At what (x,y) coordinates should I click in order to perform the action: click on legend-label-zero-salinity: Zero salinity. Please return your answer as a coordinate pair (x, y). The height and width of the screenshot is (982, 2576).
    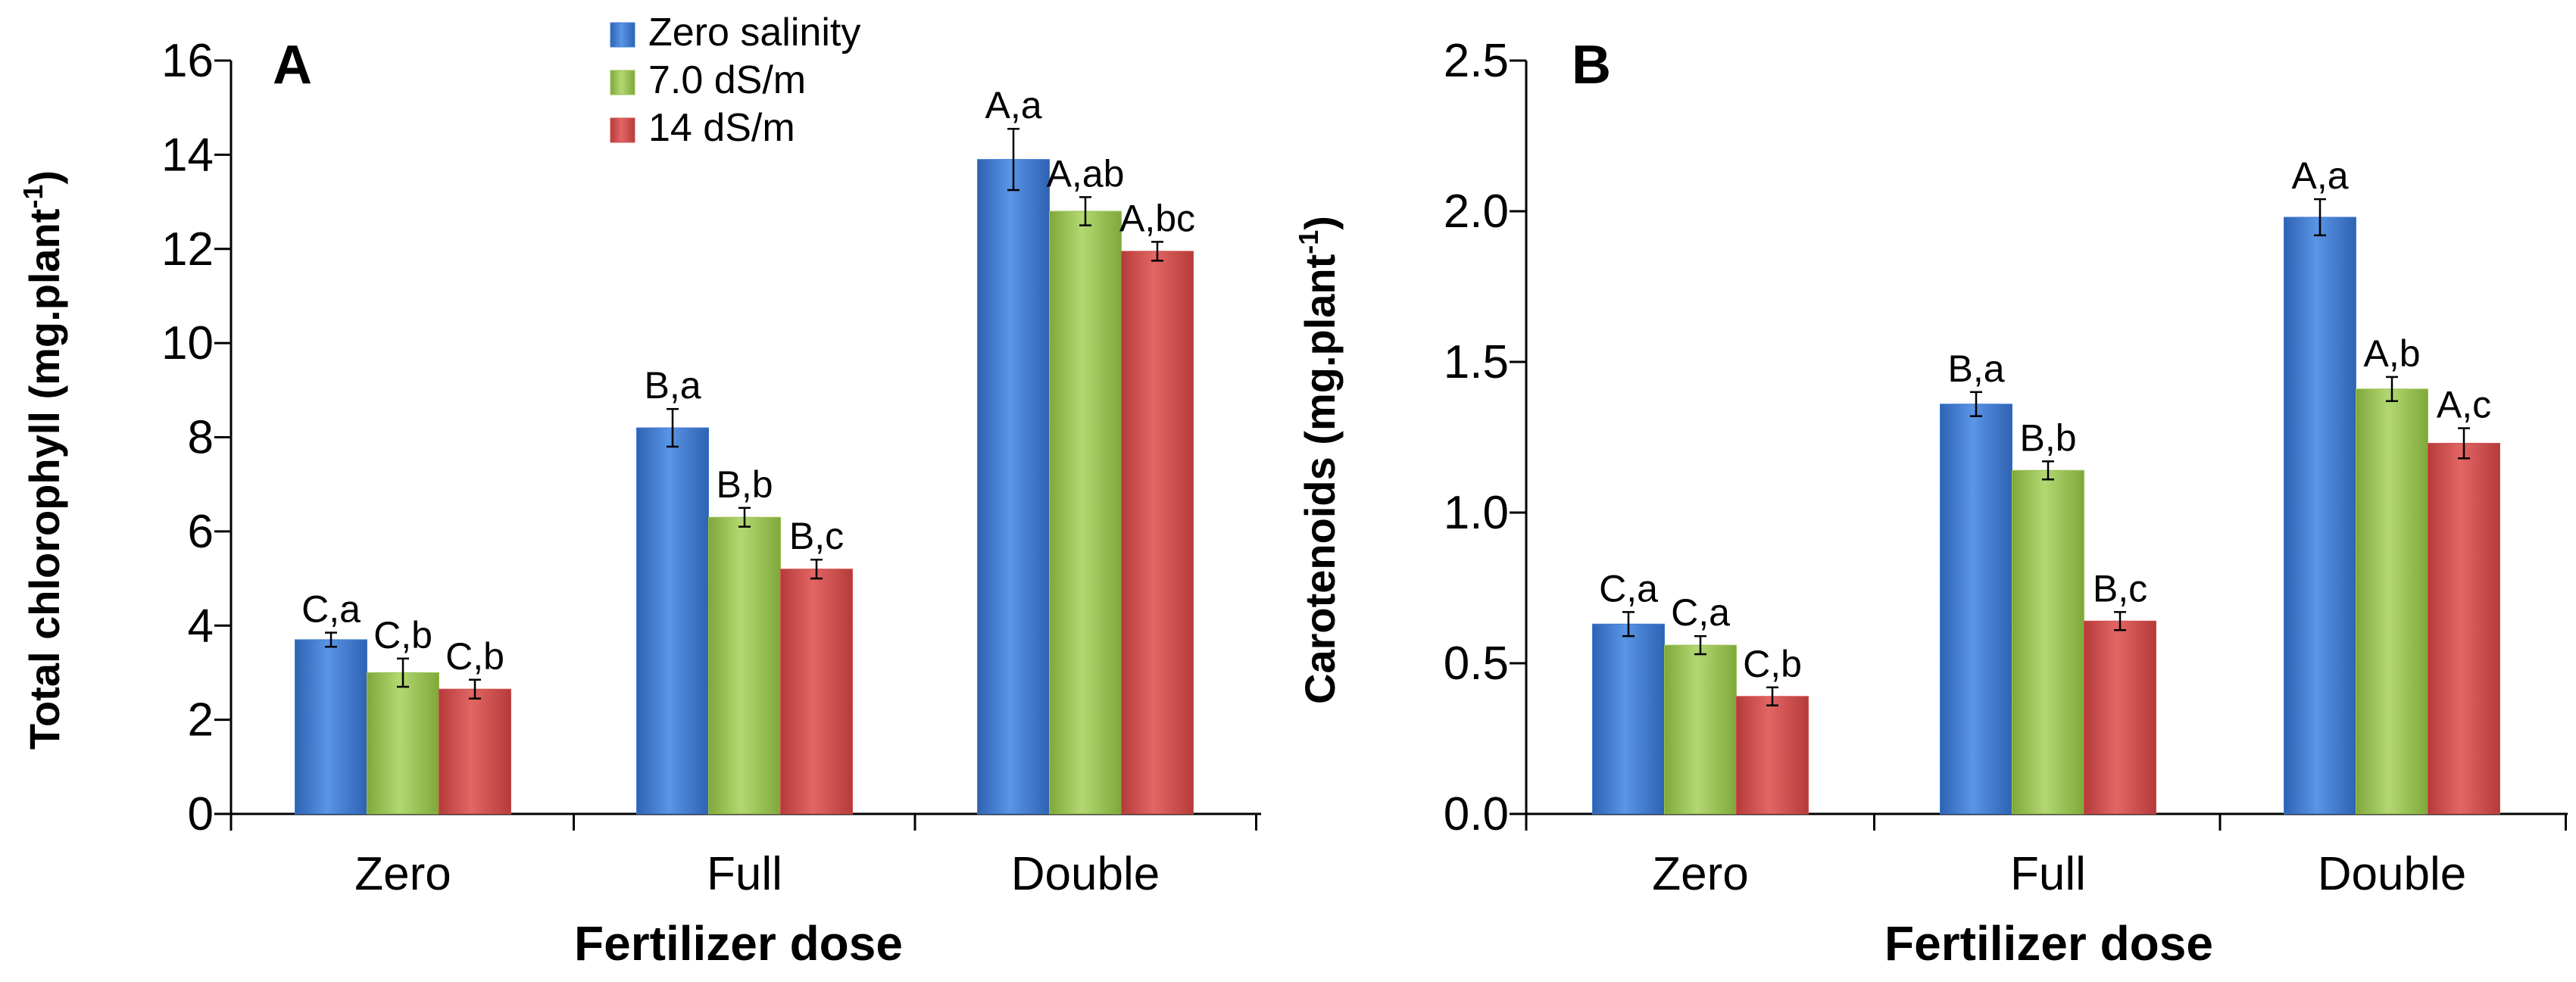
    Looking at the image, I should click on (754, 33).